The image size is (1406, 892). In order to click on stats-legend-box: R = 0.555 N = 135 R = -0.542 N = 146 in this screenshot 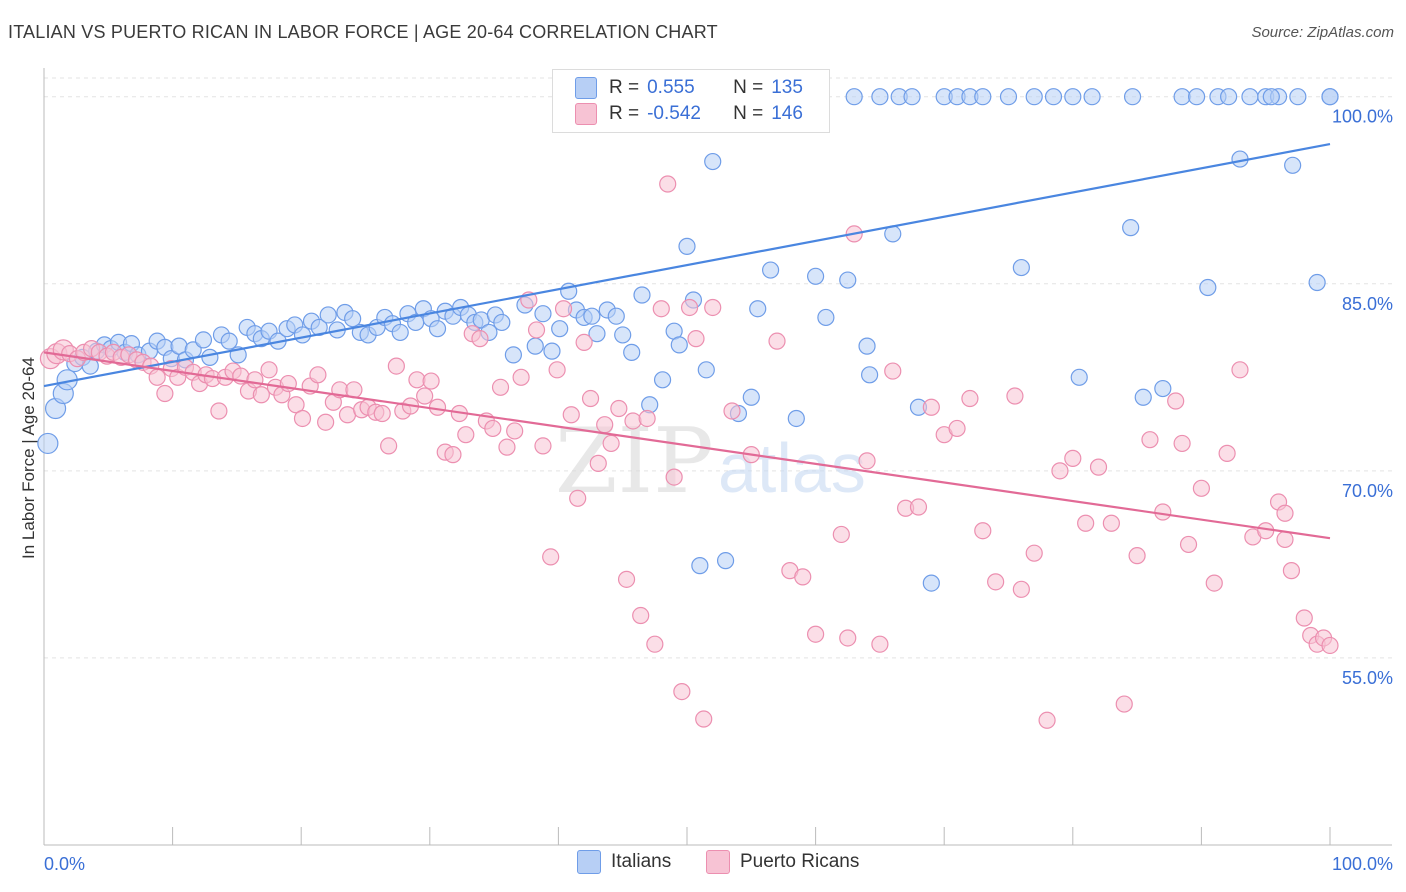, I will do `click(691, 101)`.